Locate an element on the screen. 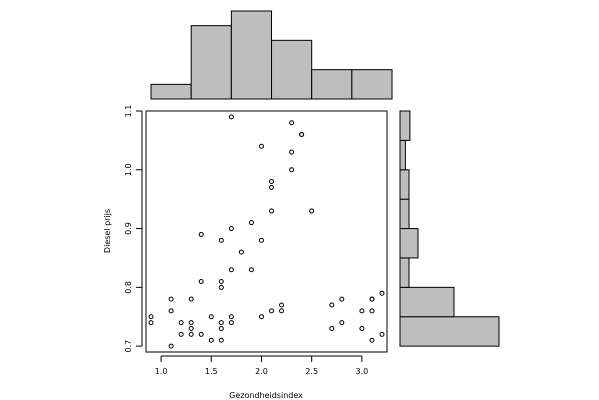  y-tick-label: 0.9 is located at coordinates (128, 228).